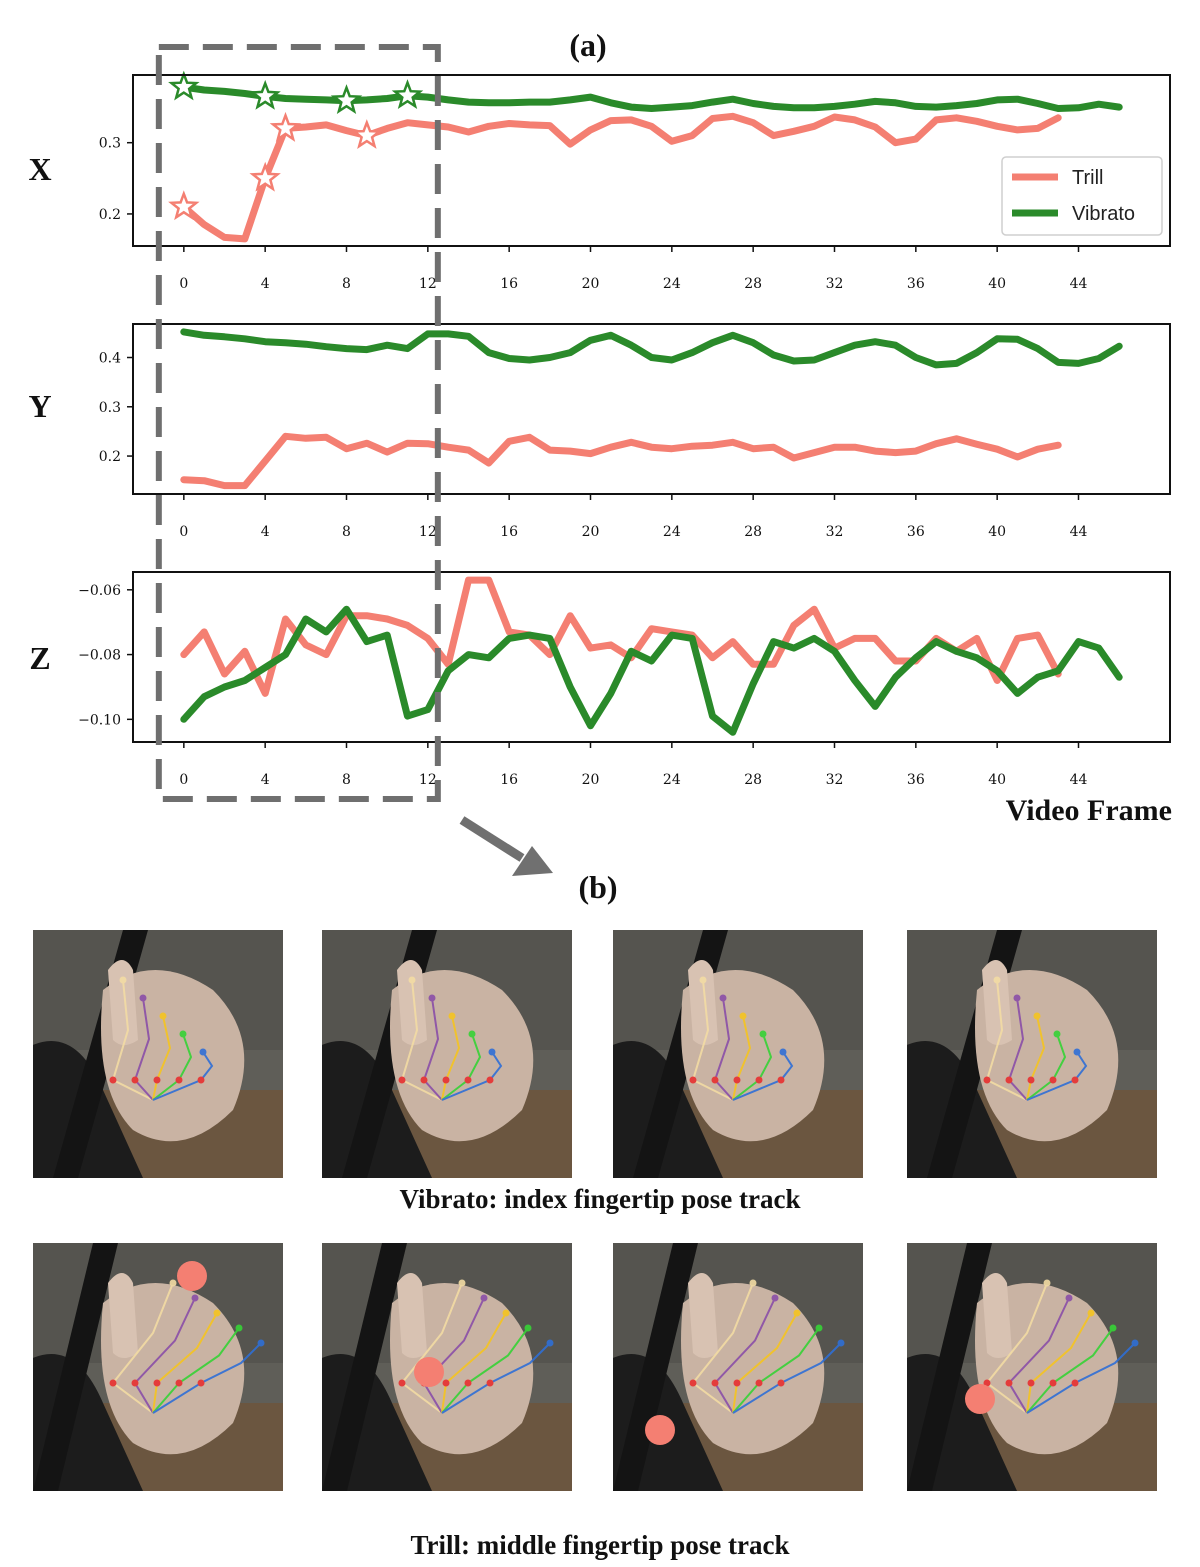  Describe the element at coordinates (1082, 196) in the screenshot. I see `legend: Trill Vibrato` at that location.